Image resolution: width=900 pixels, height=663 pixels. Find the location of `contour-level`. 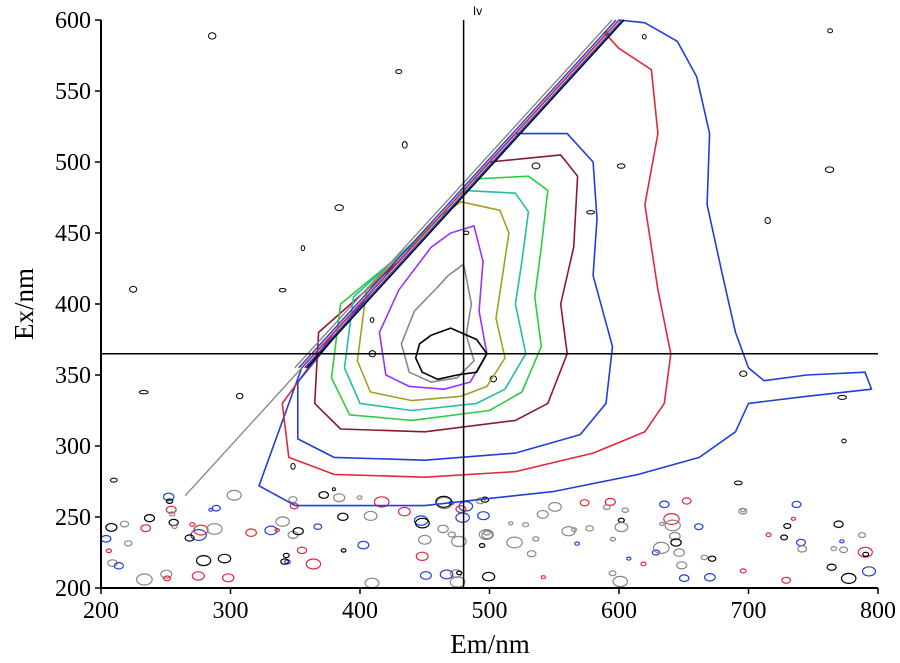

contour-level is located at coordinates (446, 293).